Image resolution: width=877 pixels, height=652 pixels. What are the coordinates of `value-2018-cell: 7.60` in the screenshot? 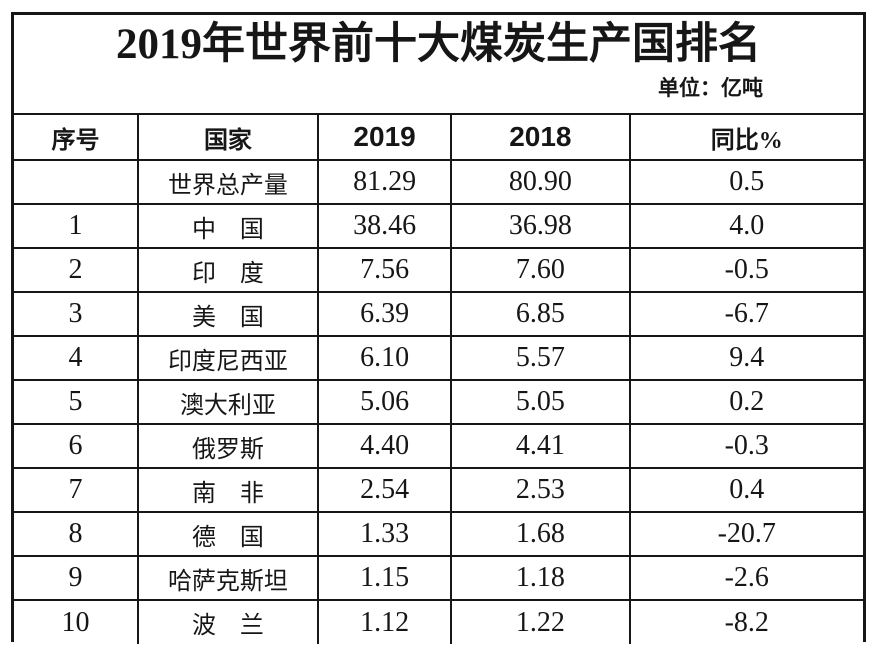 It's located at (540, 270).